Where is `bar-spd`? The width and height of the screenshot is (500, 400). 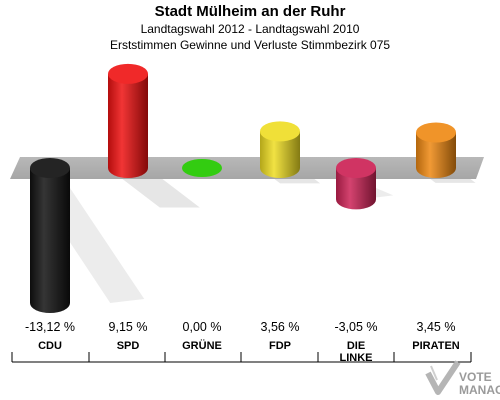
bar-spd is located at coordinates (128, 120).